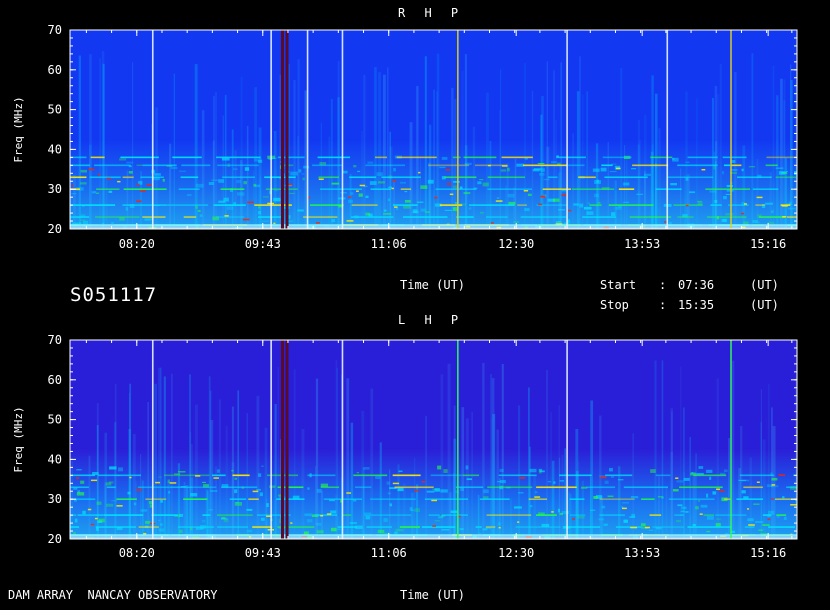 The height and width of the screenshot is (610, 830). Describe the element at coordinates (768, 244) in the screenshot. I see `rhp-xtick-label: 15:16` at that location.